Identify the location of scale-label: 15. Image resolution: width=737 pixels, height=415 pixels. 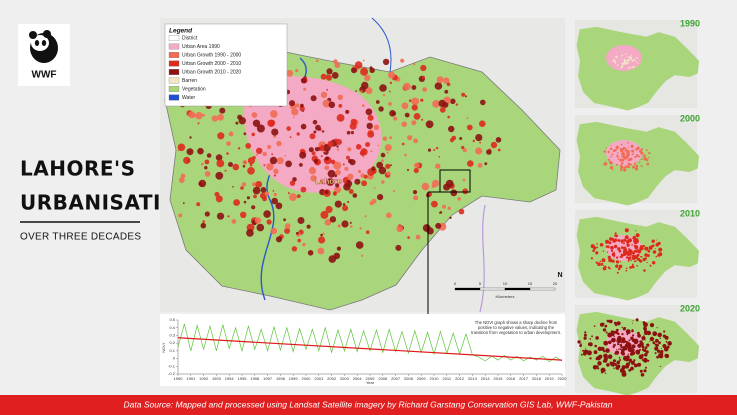
(530, 283).